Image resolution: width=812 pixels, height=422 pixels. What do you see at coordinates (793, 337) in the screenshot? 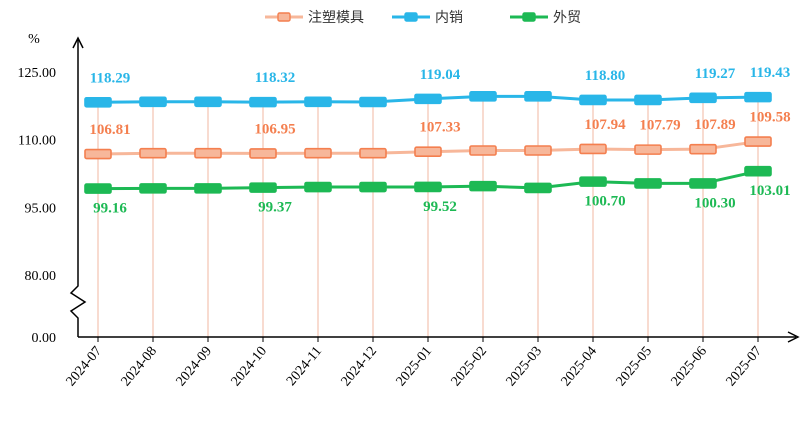
I see `x-axis-arrow` at bounding box center [793, 337].